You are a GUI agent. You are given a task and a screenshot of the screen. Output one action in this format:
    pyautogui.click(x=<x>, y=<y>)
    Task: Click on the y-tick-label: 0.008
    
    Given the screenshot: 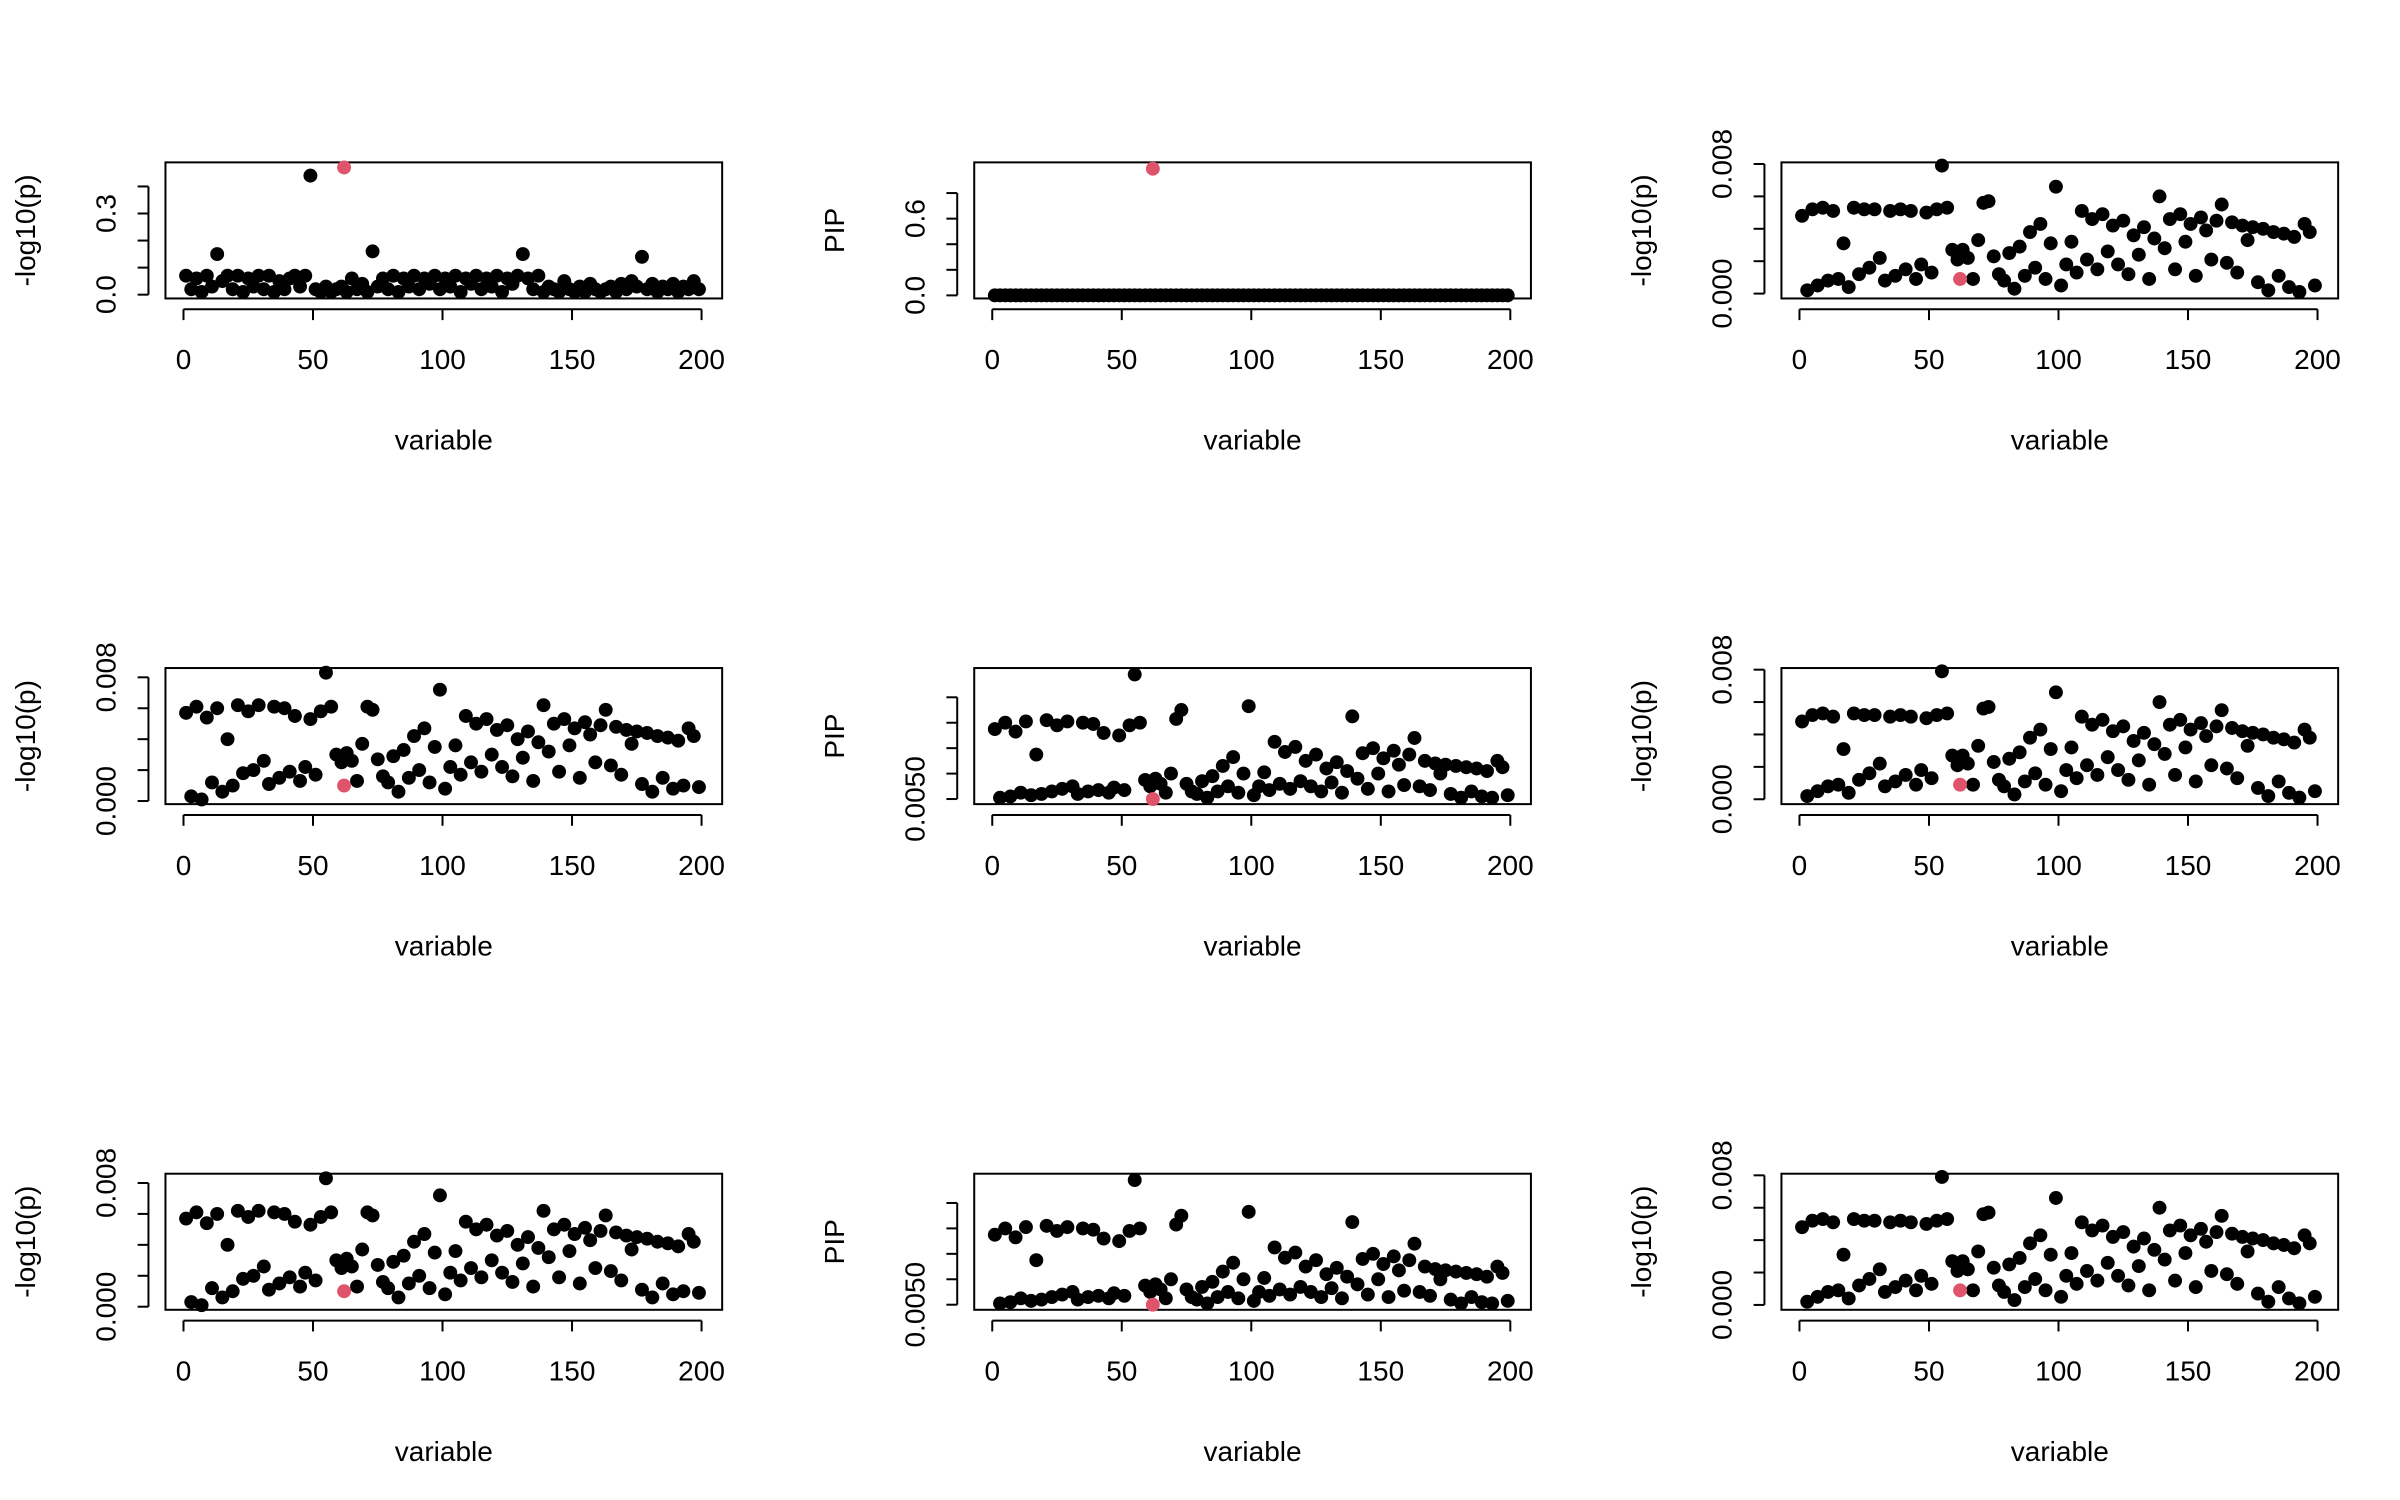 What is the action you would take?
    pyautogui.click(x=106, y=677)
    